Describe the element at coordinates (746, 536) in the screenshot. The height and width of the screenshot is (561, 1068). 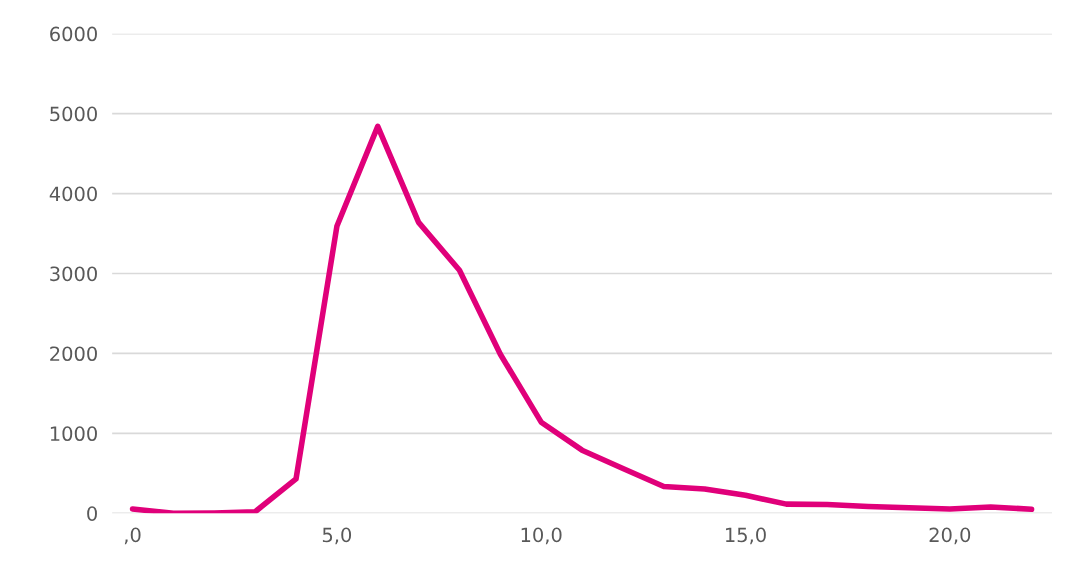
I see `x-tick-label: 15,0` at that location.